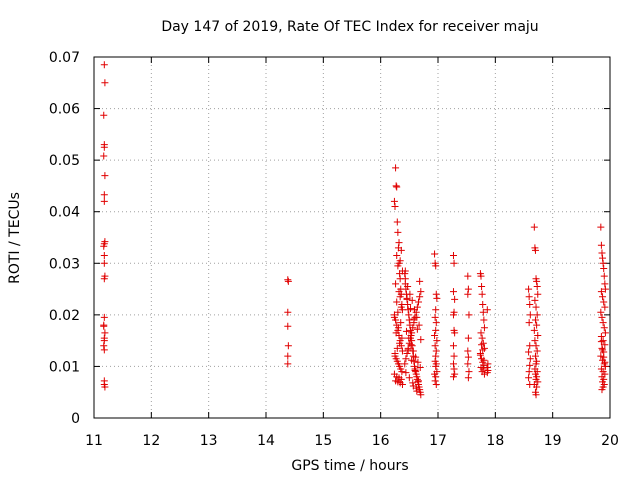 This screenshot has width=640, height=480. I want to click on y-tick-label: 0.05, so click(64, 161).